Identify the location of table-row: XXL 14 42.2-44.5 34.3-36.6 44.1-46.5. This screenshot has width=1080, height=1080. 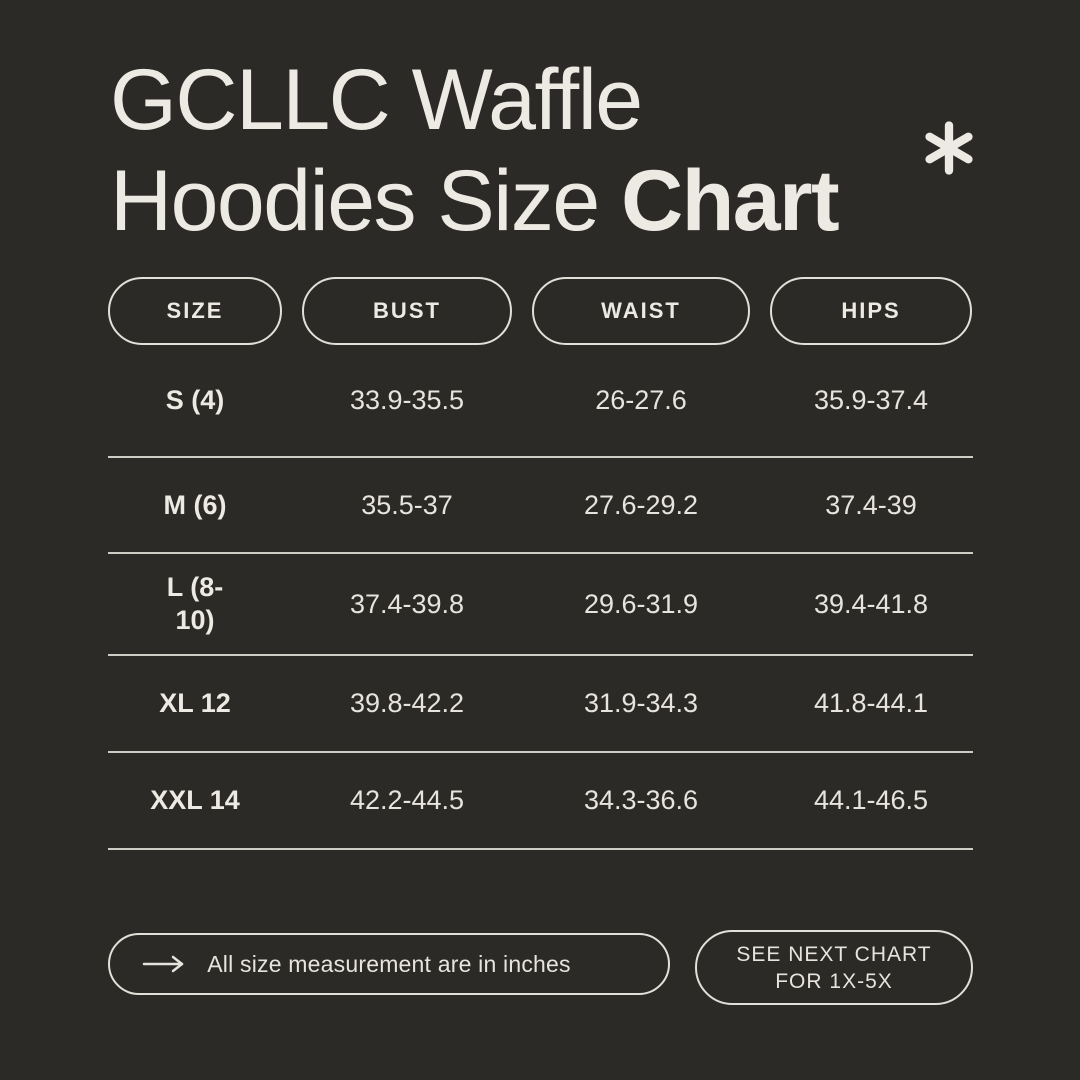
(540, 801).